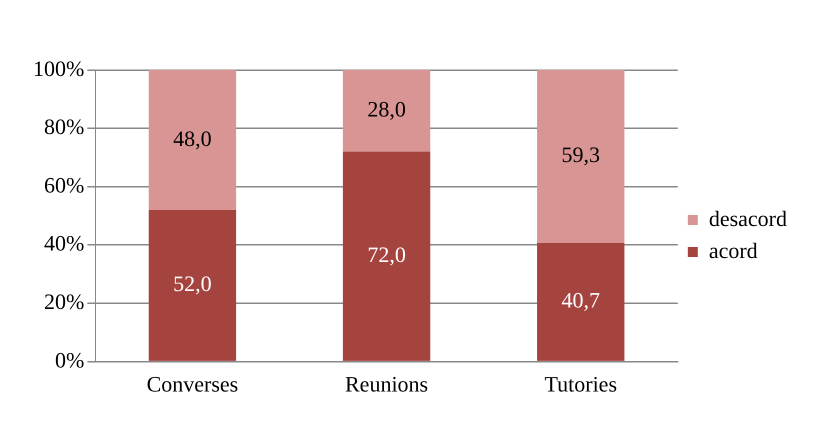 This screenshot has height=422, width=827. I want to click on x-tick-label: Reunions, so click(386, 384).